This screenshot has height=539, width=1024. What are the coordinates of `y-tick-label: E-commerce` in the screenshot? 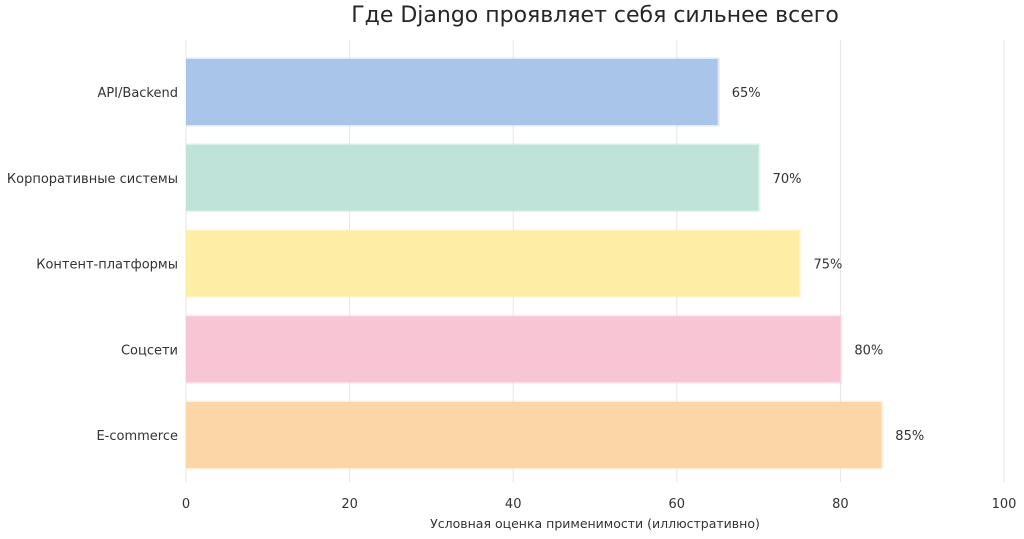 It's located at (137, 436).